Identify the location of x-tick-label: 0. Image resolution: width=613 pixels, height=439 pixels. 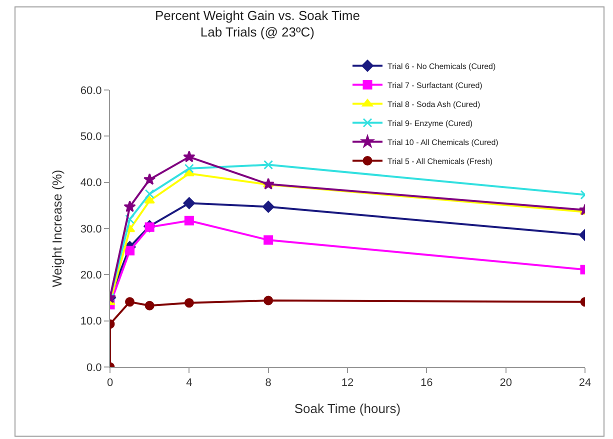
(110, 383).